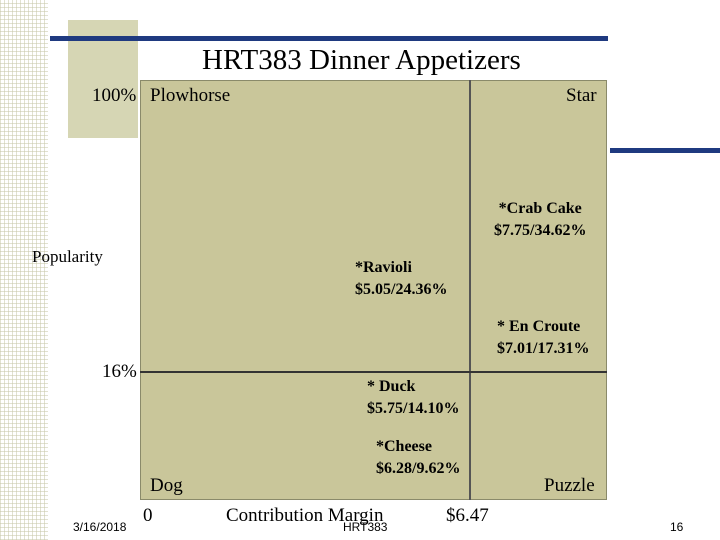 The image size is (720, 540). What do you see at coordinates (404, 446) in the screenshot?
I see `item-name: *Cheese` at bounding box center [404, 446].